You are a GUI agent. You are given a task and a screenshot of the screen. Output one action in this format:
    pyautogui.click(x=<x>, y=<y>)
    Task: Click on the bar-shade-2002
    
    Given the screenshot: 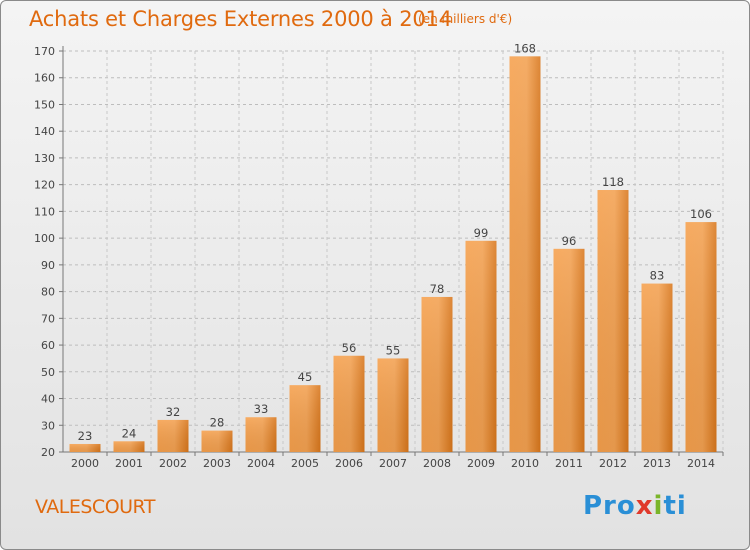 What is the action you would take?
    pyautogui.click(x=173, y=435)
    